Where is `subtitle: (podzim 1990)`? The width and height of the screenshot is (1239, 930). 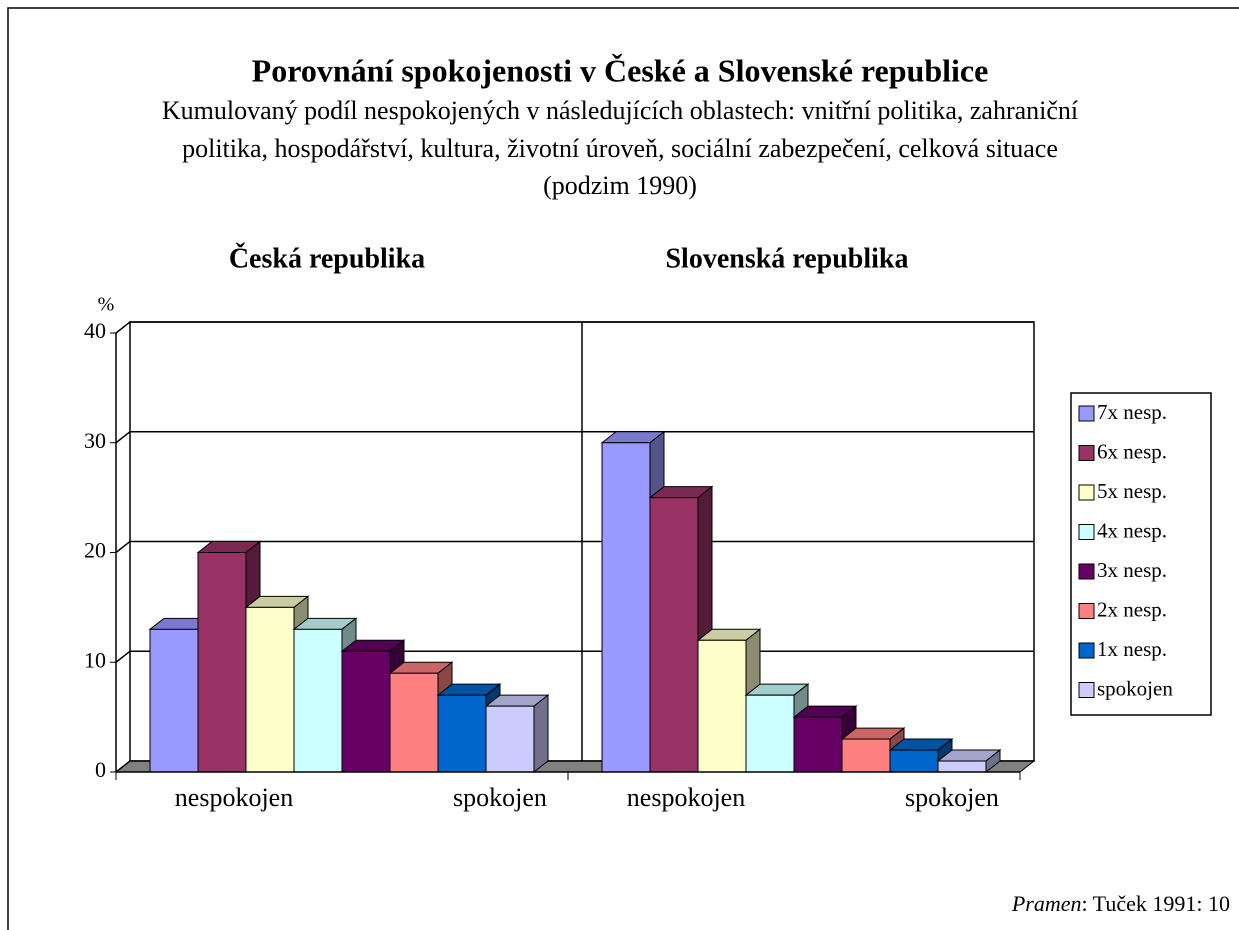
subtitle: (podzim 1990) is located at coordinates (620, 185).